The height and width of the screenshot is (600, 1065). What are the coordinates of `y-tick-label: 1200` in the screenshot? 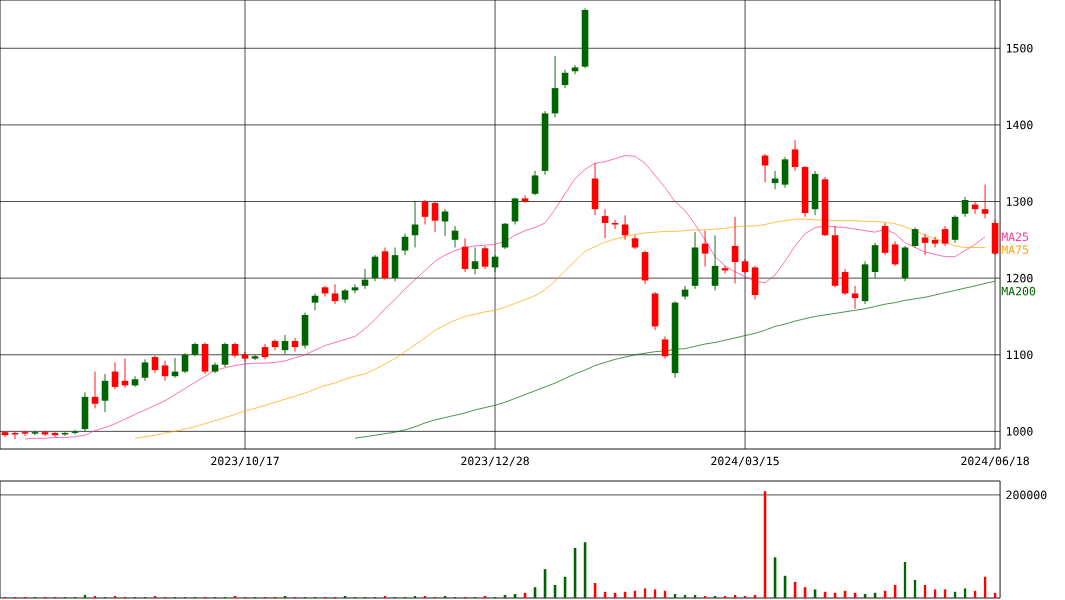 It's located at (1019, 278).